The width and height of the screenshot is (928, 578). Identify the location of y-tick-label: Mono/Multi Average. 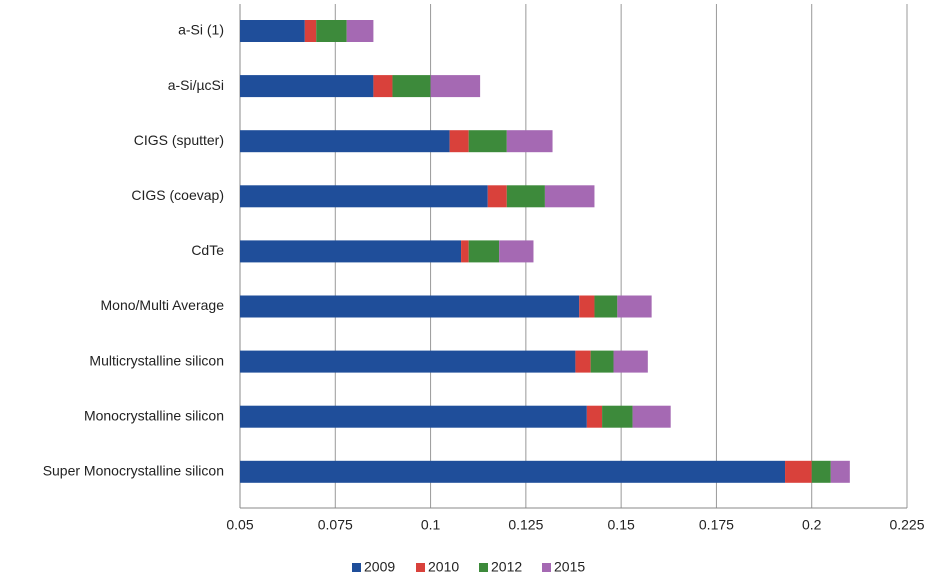
(163, 305).